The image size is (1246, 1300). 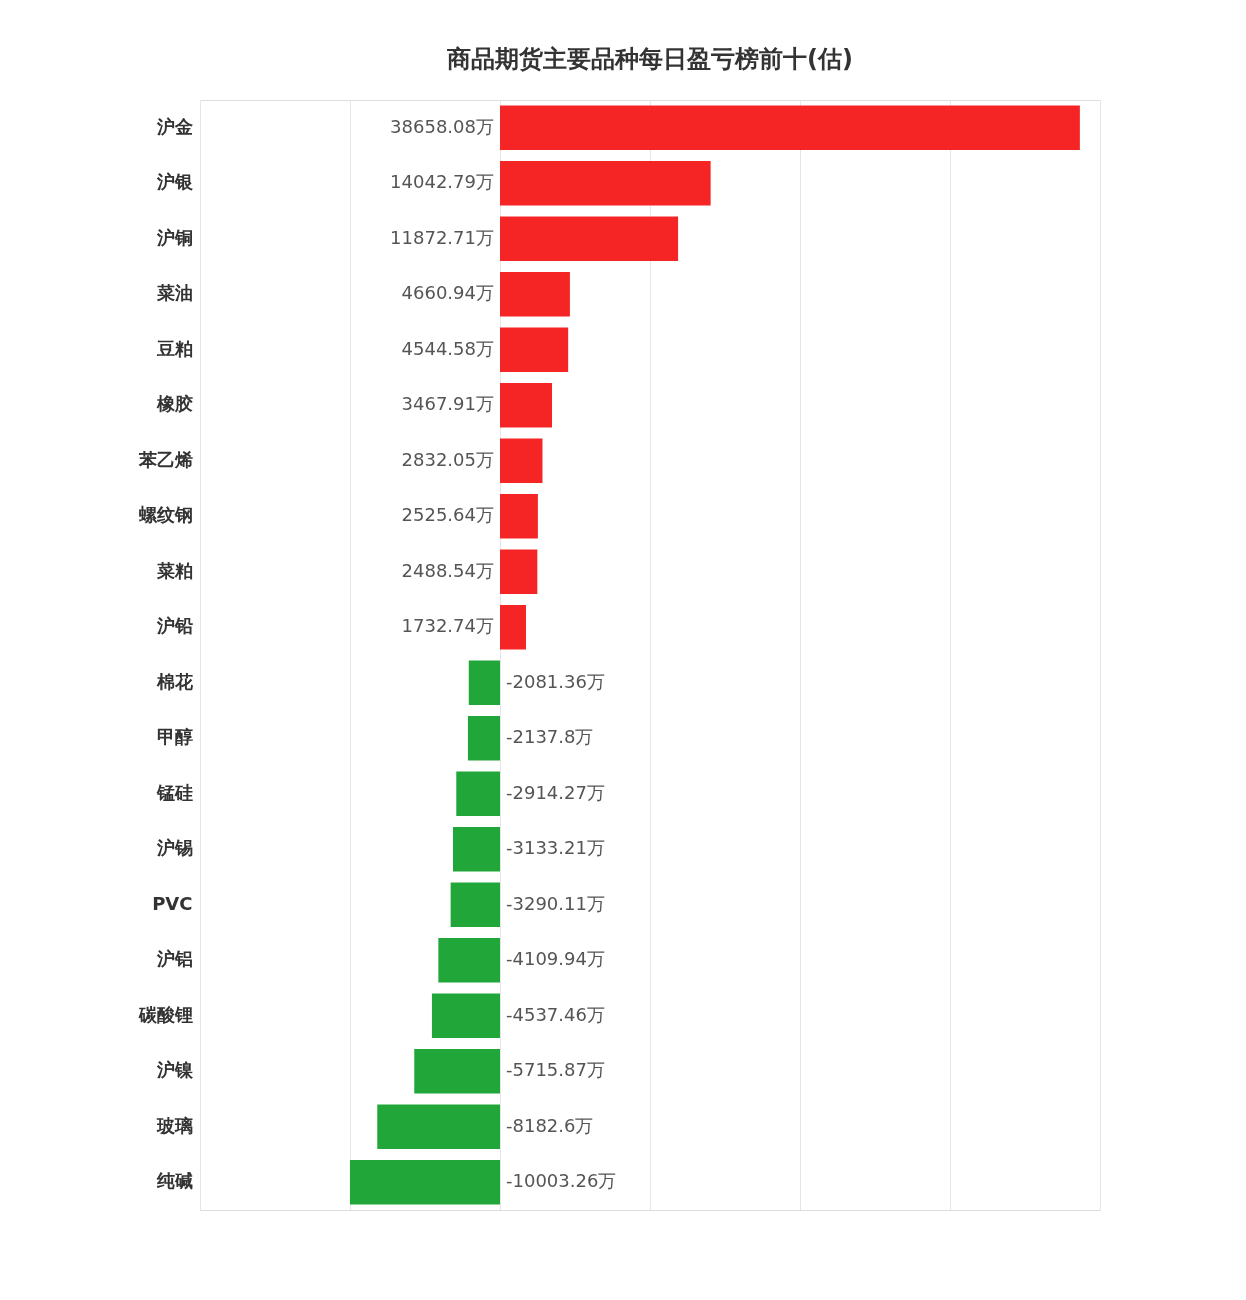 What do you see at coordinates (550, 737) in the screenshot?
I see `data-label: -2137.8万` at bounding box center [550, 737].